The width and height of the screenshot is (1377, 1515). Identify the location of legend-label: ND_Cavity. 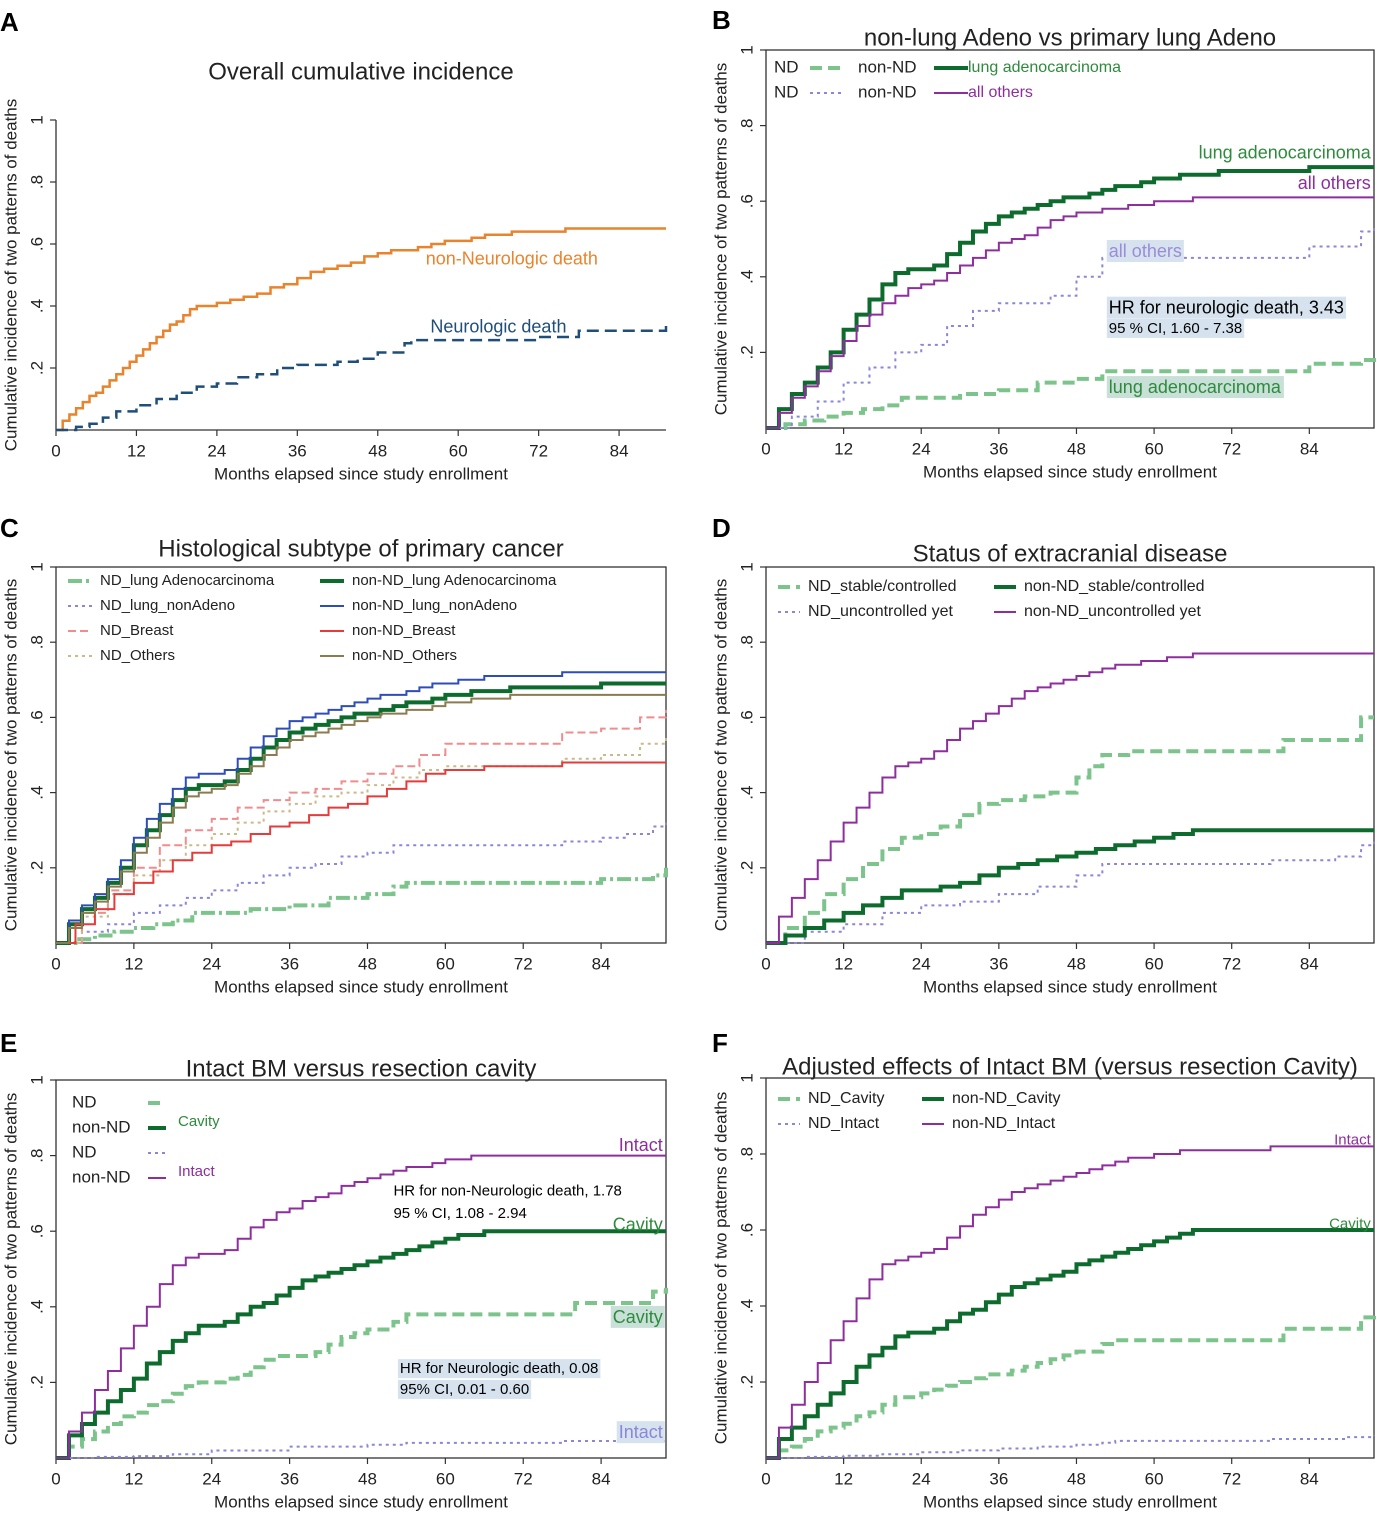
(846, 1098).